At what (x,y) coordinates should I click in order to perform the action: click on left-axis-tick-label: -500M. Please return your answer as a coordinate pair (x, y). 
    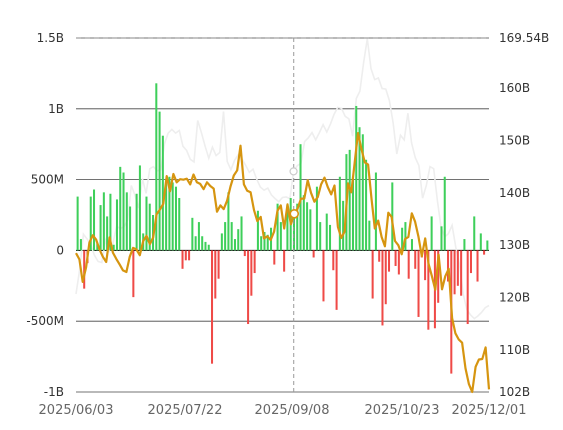
    Looking at the image, I should click on (45, 321).